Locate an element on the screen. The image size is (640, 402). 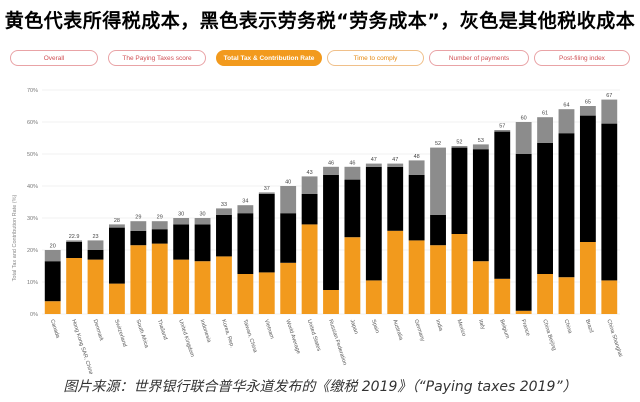
tab-total-tax-contribution-rate: Total Tax & Contribution Rate is located at coordinates (269, 58).